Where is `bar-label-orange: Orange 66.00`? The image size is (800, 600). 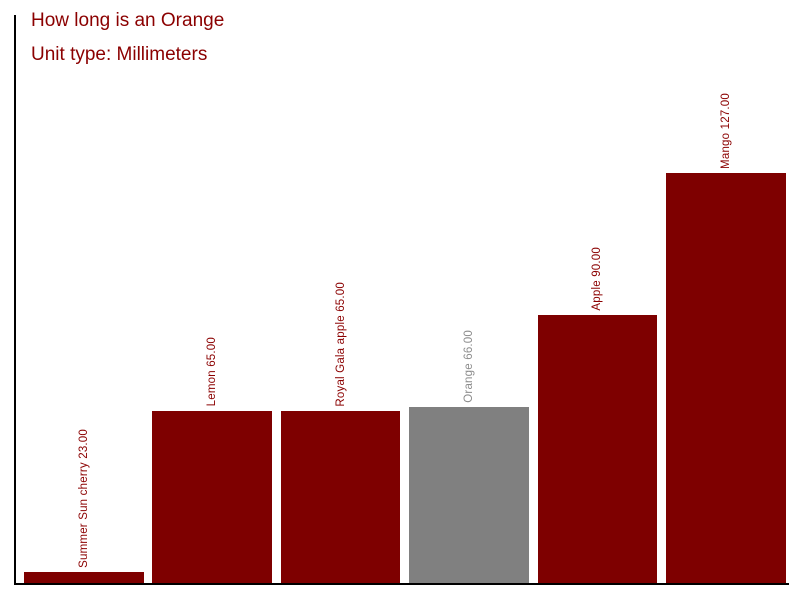
bar-label-orange: Orange 66.00 is located at coordinates (468, 366).